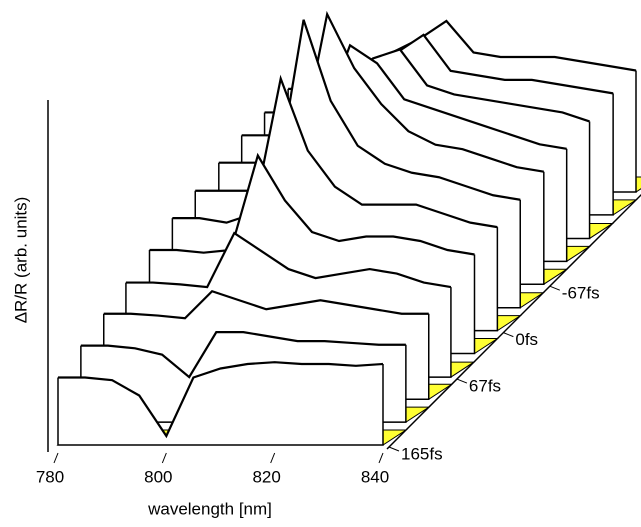 This screenshot has width=641, height=527. I want to click on trace-edges, so click(220, 405).